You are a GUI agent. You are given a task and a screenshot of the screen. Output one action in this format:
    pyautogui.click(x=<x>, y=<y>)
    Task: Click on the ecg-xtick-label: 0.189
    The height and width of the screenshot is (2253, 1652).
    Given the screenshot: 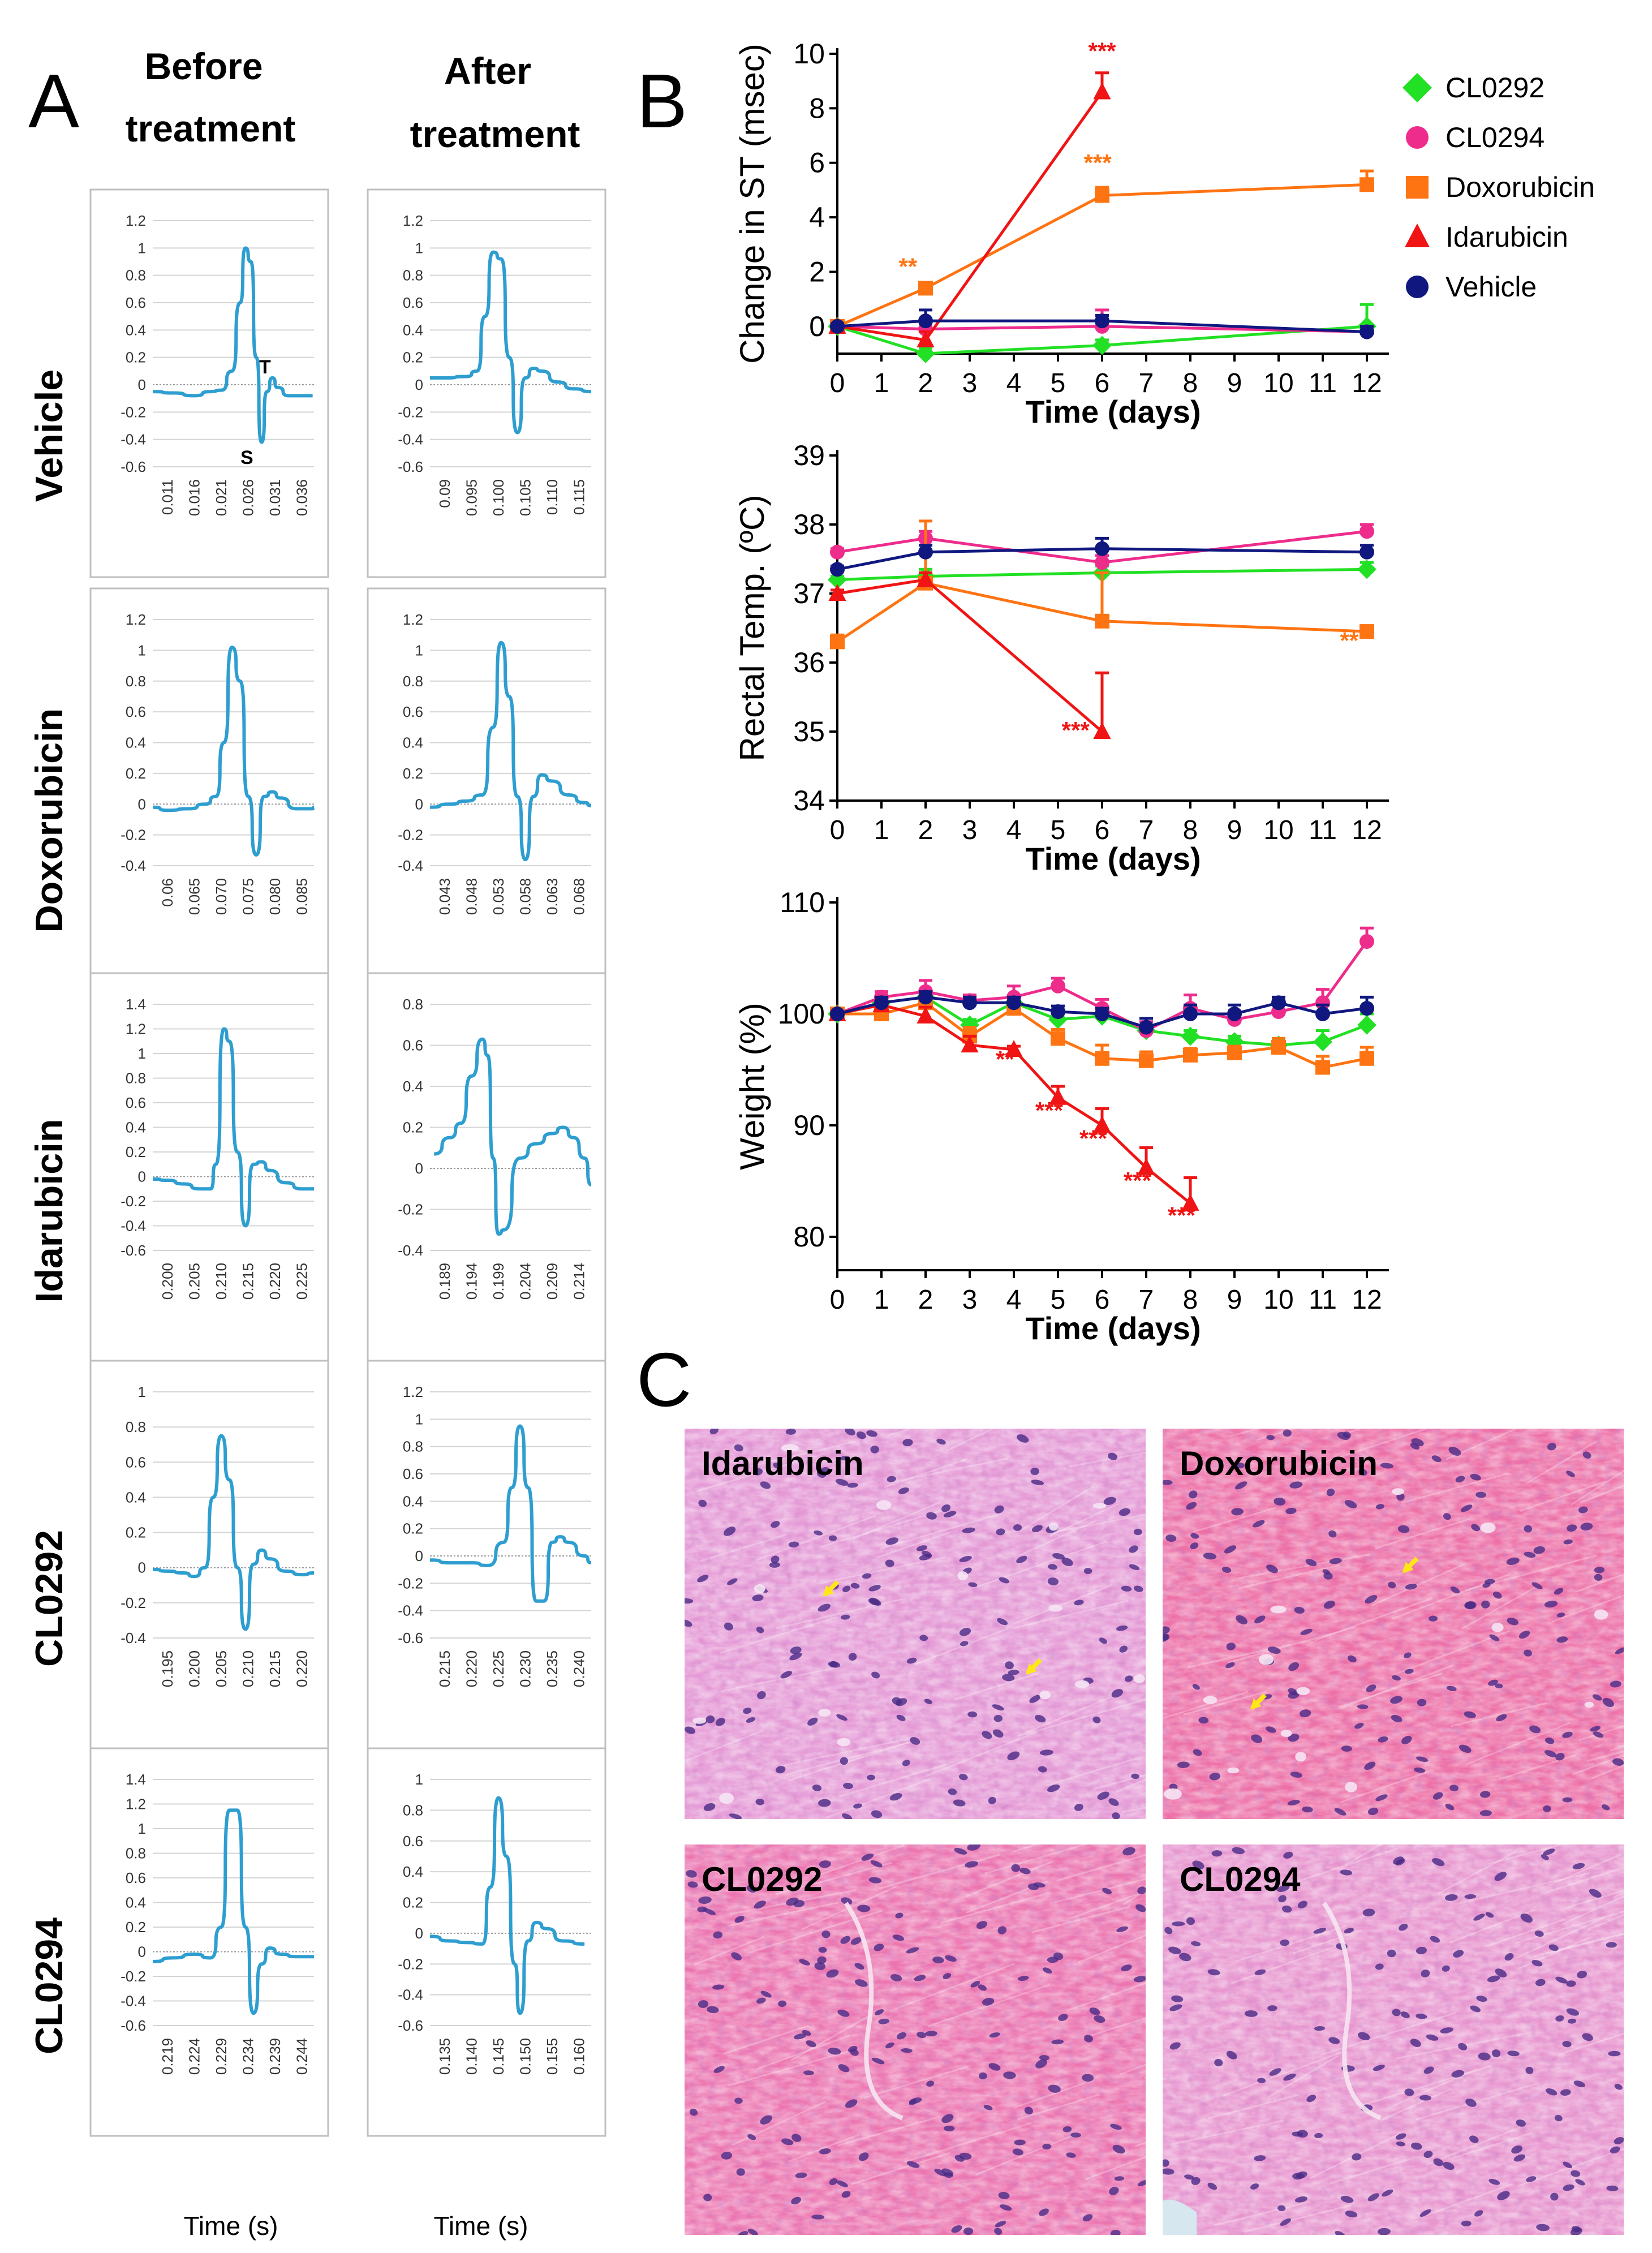 What is the action you would take?
    pyautogui.click(x=444, y=1281)
    